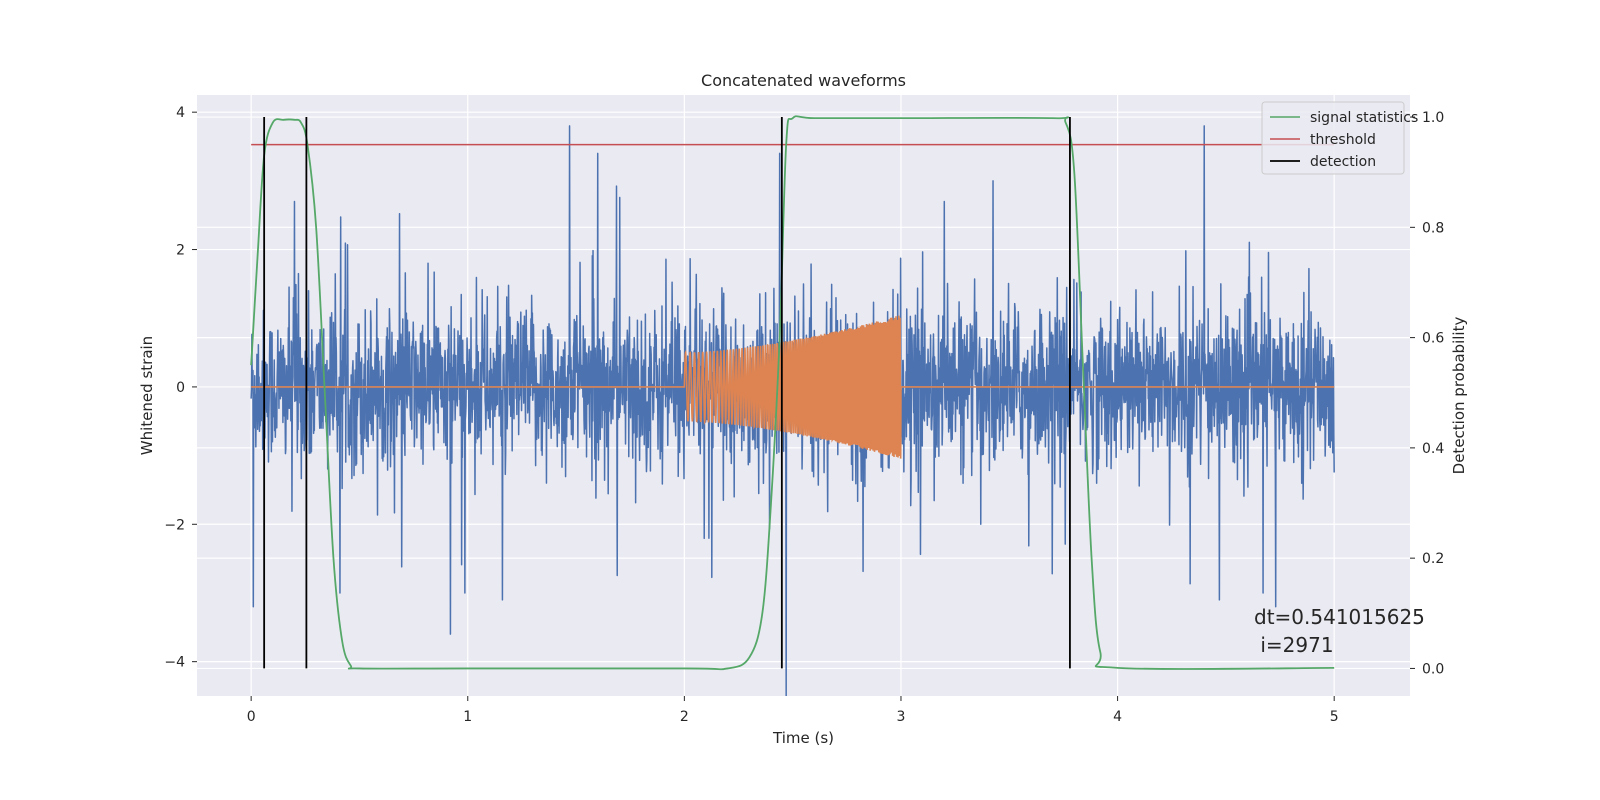 The width and height of the screenshot is (1600, 800). I want to click on annotation-index: i=2971, so click(1294, 645).